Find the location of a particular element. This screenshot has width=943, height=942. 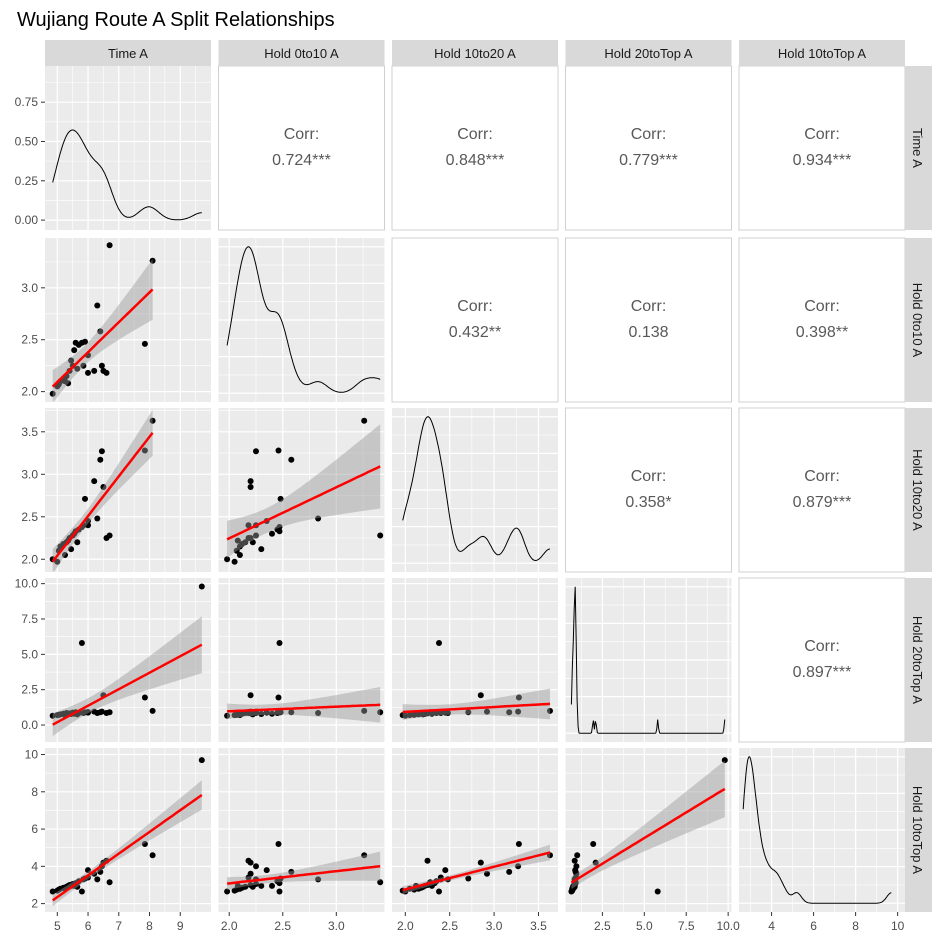

corr-value: 0.432** is located at coordinates (475, 332).